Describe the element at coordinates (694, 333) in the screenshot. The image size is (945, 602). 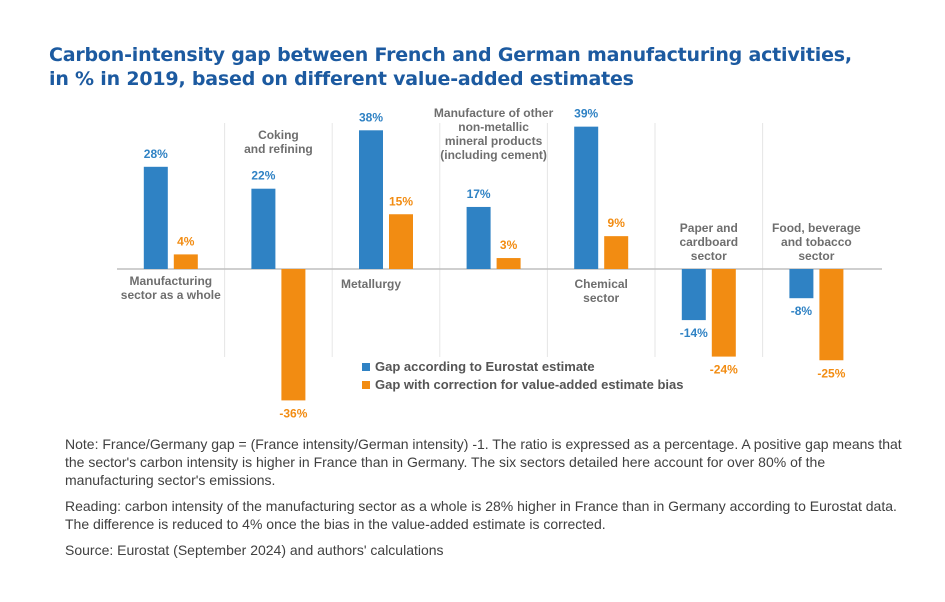
I see `data-label: -14%` at that location.